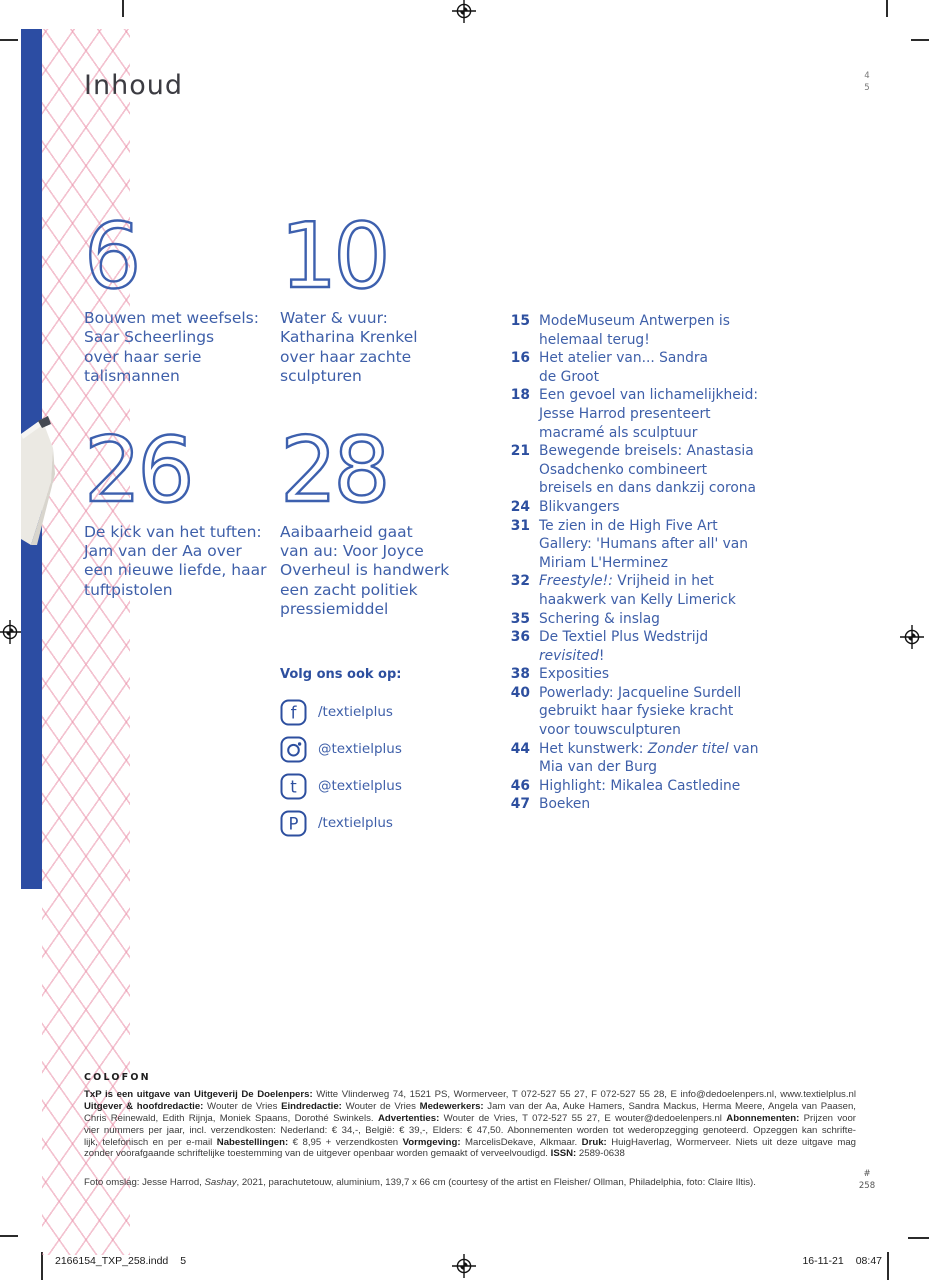 The image size is (929, 1280). I want to click on issue-number: 258, so click(867, 1186).